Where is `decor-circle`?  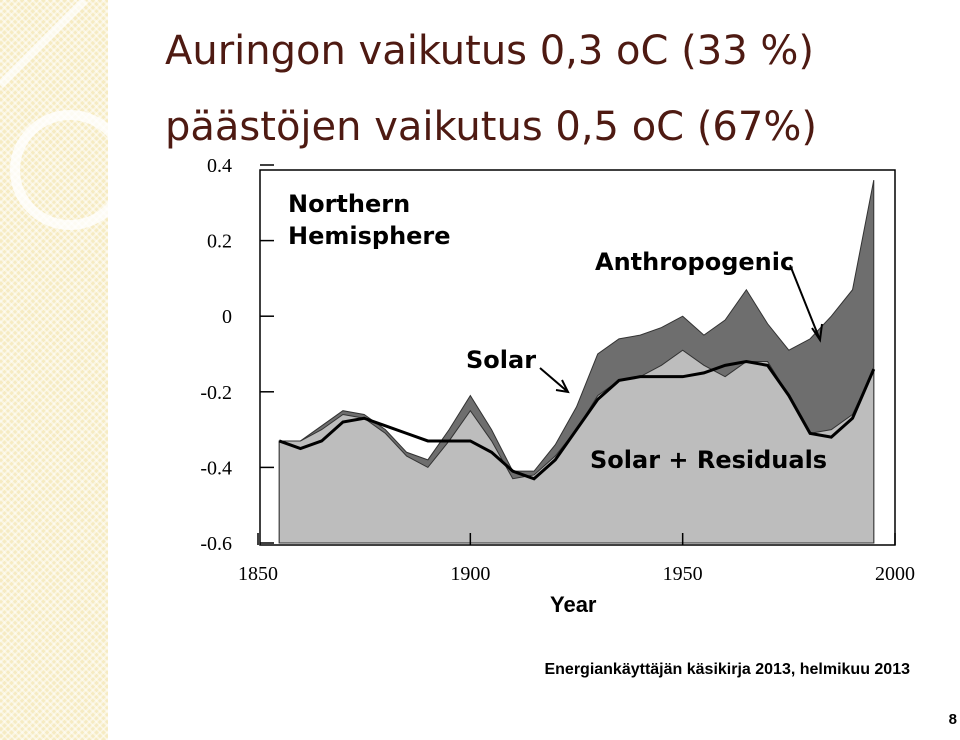 decor-circle is located at coordinates (70, 170).